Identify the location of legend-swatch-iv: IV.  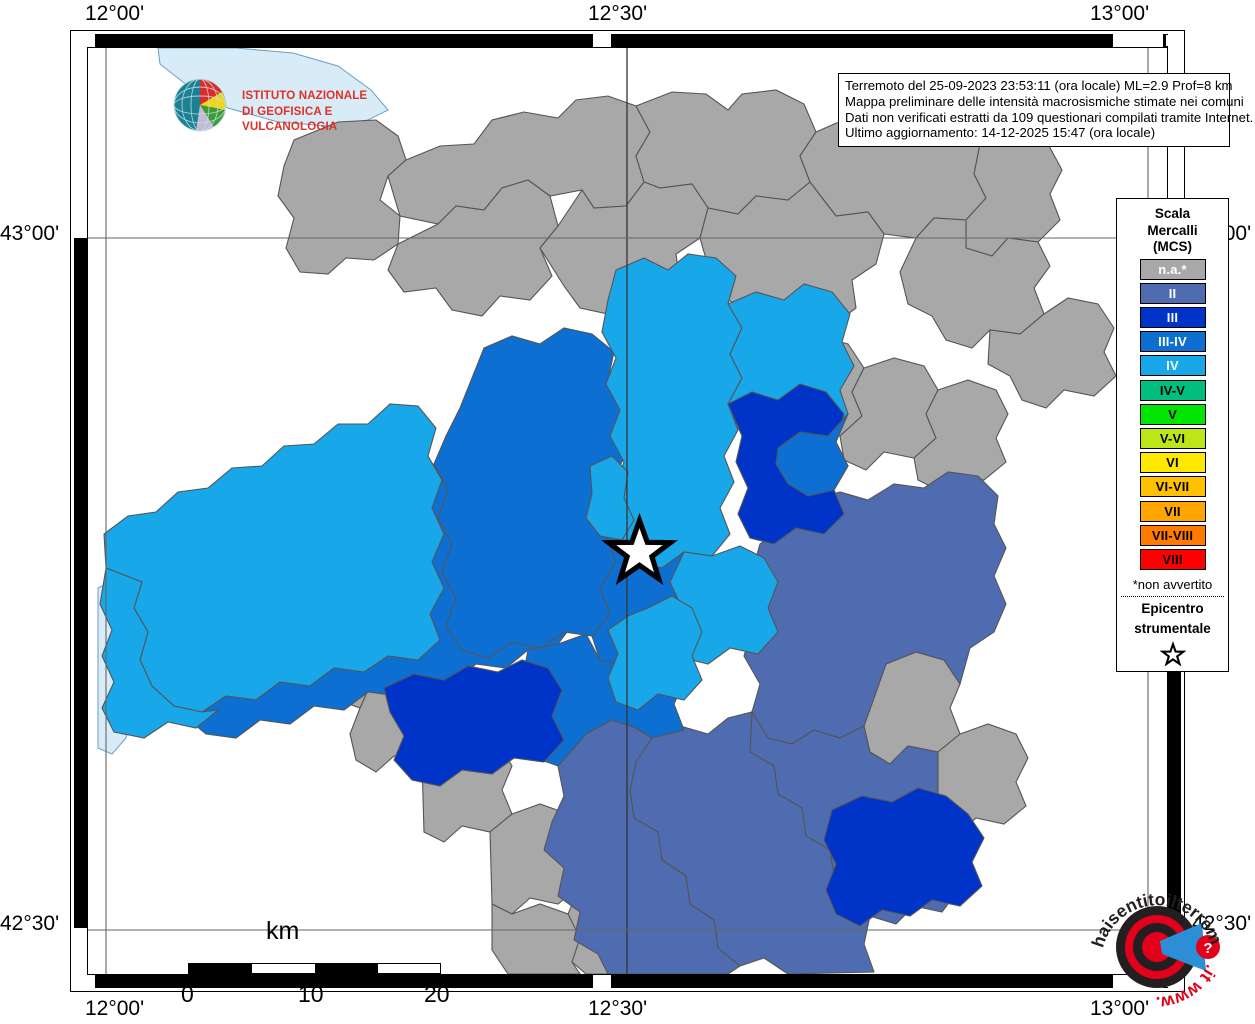
(1172, 366).